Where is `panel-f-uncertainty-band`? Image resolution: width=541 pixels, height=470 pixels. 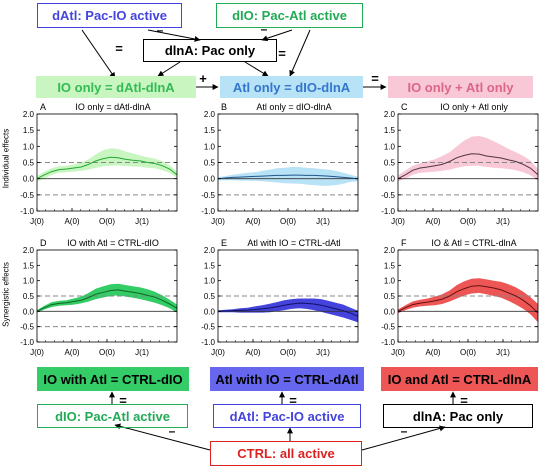 panel-f-uncertainty-band is located at coordinates (468, 300).